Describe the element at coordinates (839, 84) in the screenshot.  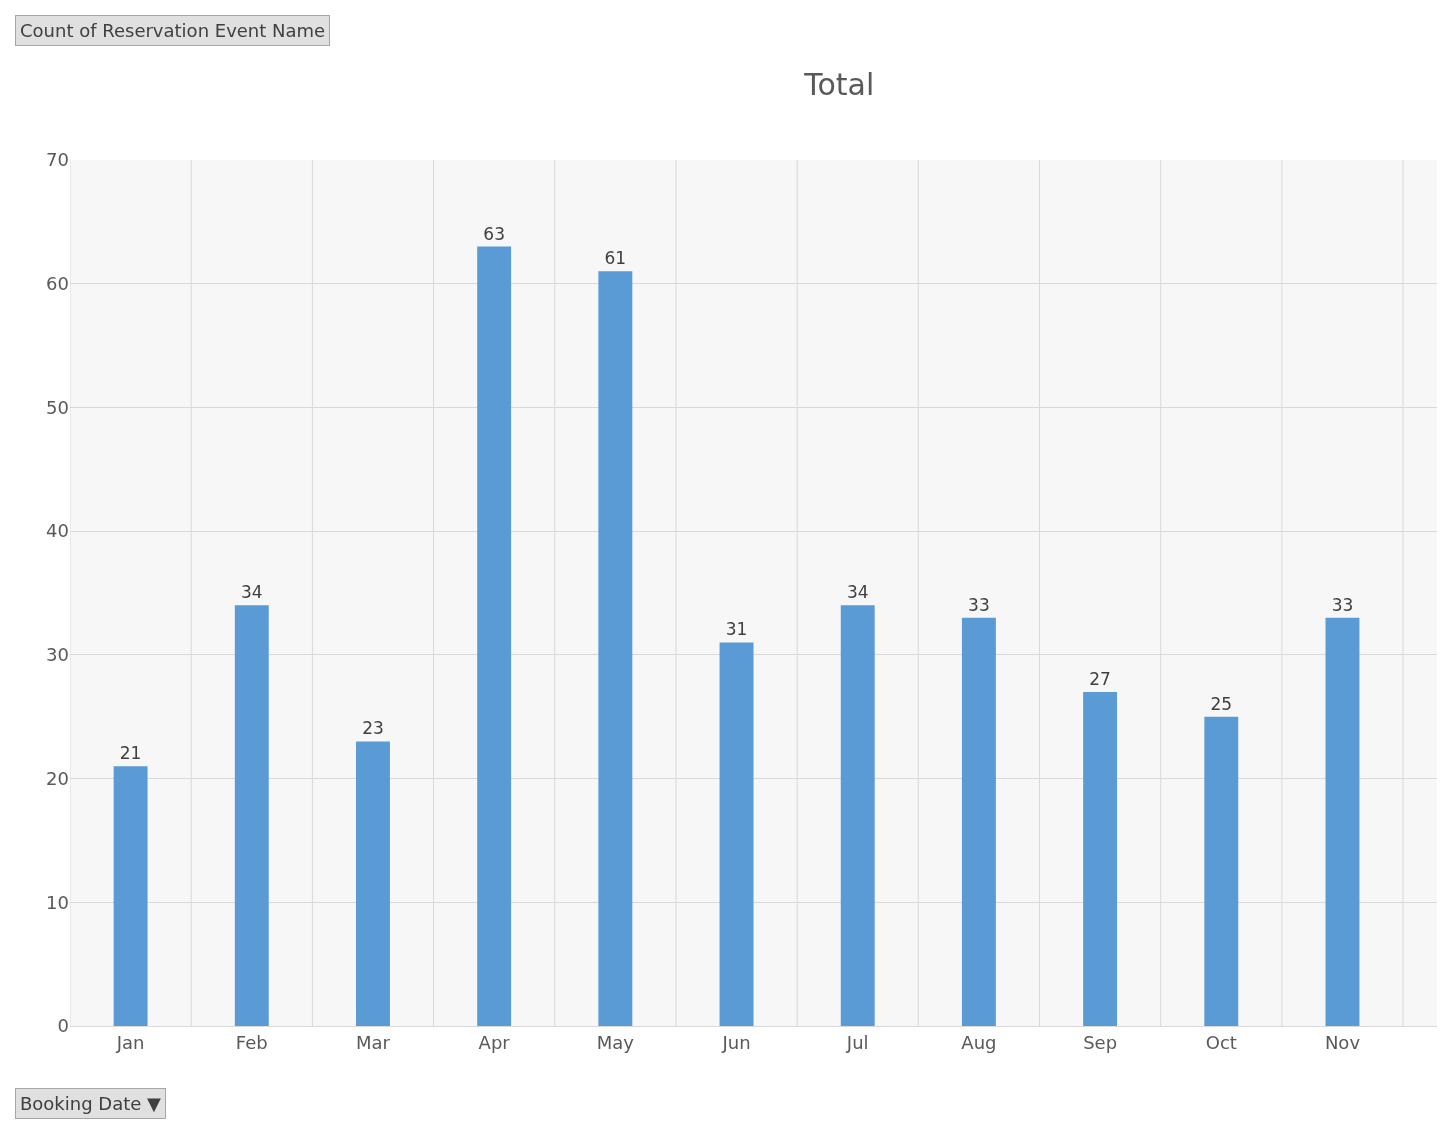
I see `chart-title: Total` at that location.